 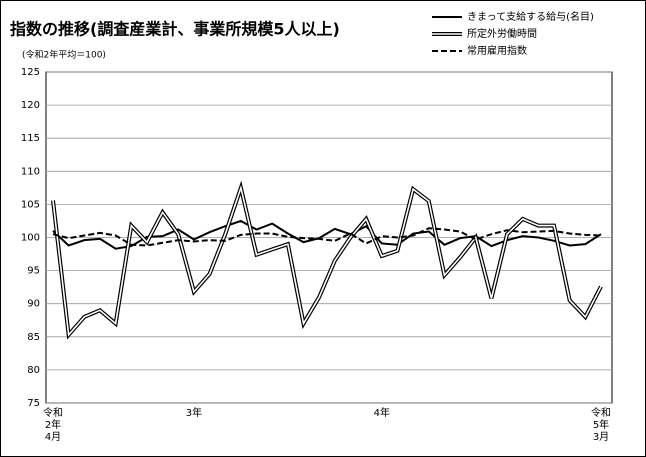 What do you see at coordinates (30, 138) in the screenshot?
I see `y-tick-label: 115` at bounding box center [30, 138].